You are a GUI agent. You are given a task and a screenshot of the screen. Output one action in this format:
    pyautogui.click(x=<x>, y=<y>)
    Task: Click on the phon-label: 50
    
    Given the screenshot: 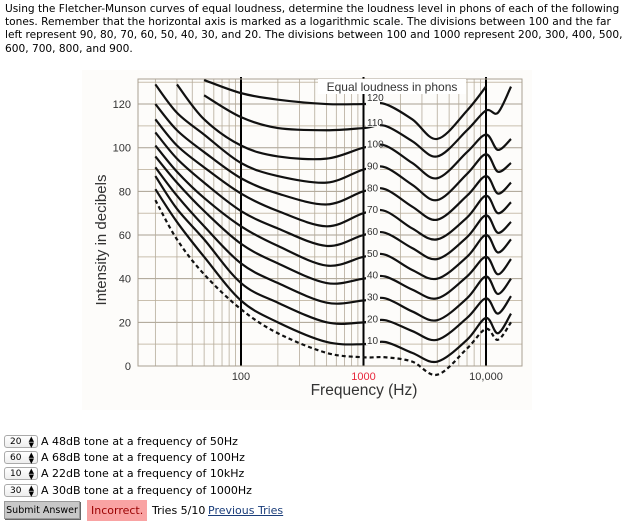 What is the action you would take?
    pyautogui.click(x=373, y=254)
    